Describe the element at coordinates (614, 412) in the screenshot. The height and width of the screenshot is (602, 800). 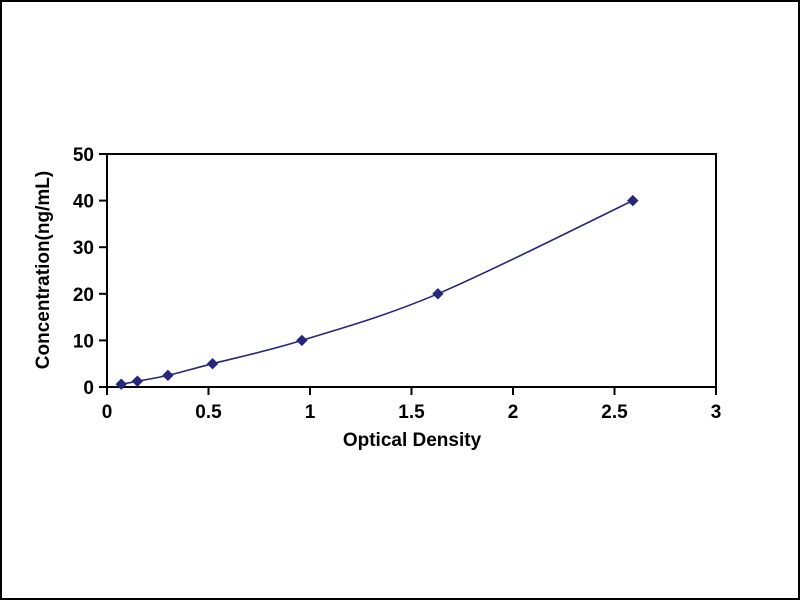
I see `x-tick-label: 2.5` at that location.